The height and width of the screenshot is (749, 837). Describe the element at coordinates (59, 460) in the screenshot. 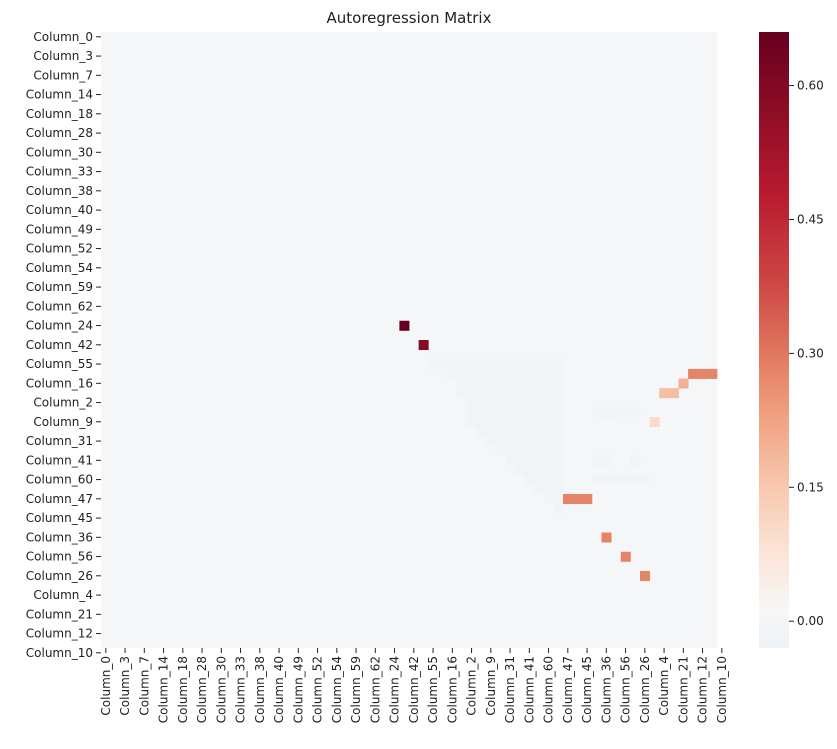

I see `y-tick-label: Column_41` at that location.